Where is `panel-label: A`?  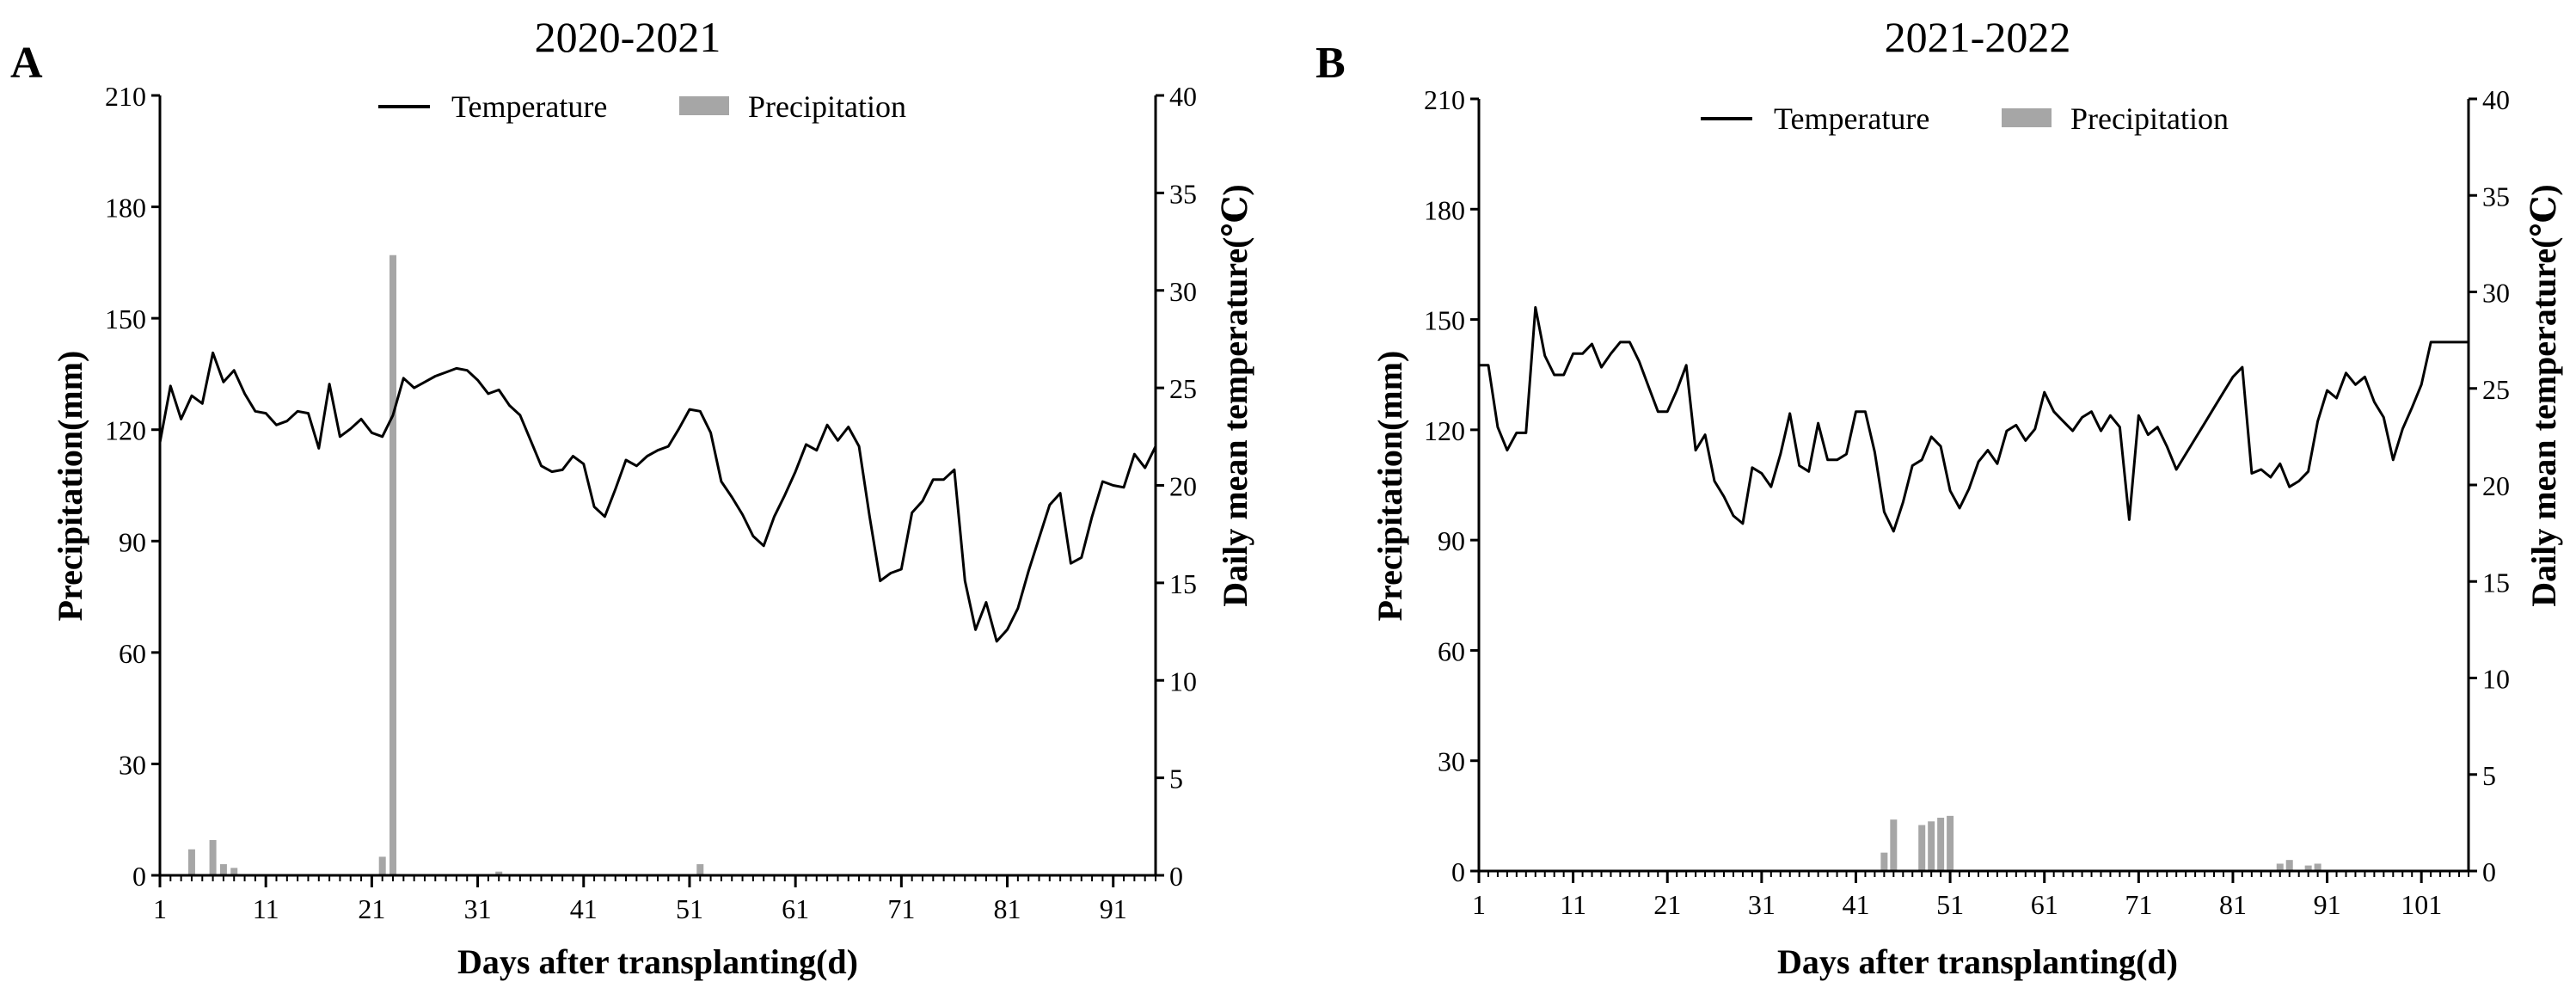
panel-label: A is located at coordinates (27, 63).